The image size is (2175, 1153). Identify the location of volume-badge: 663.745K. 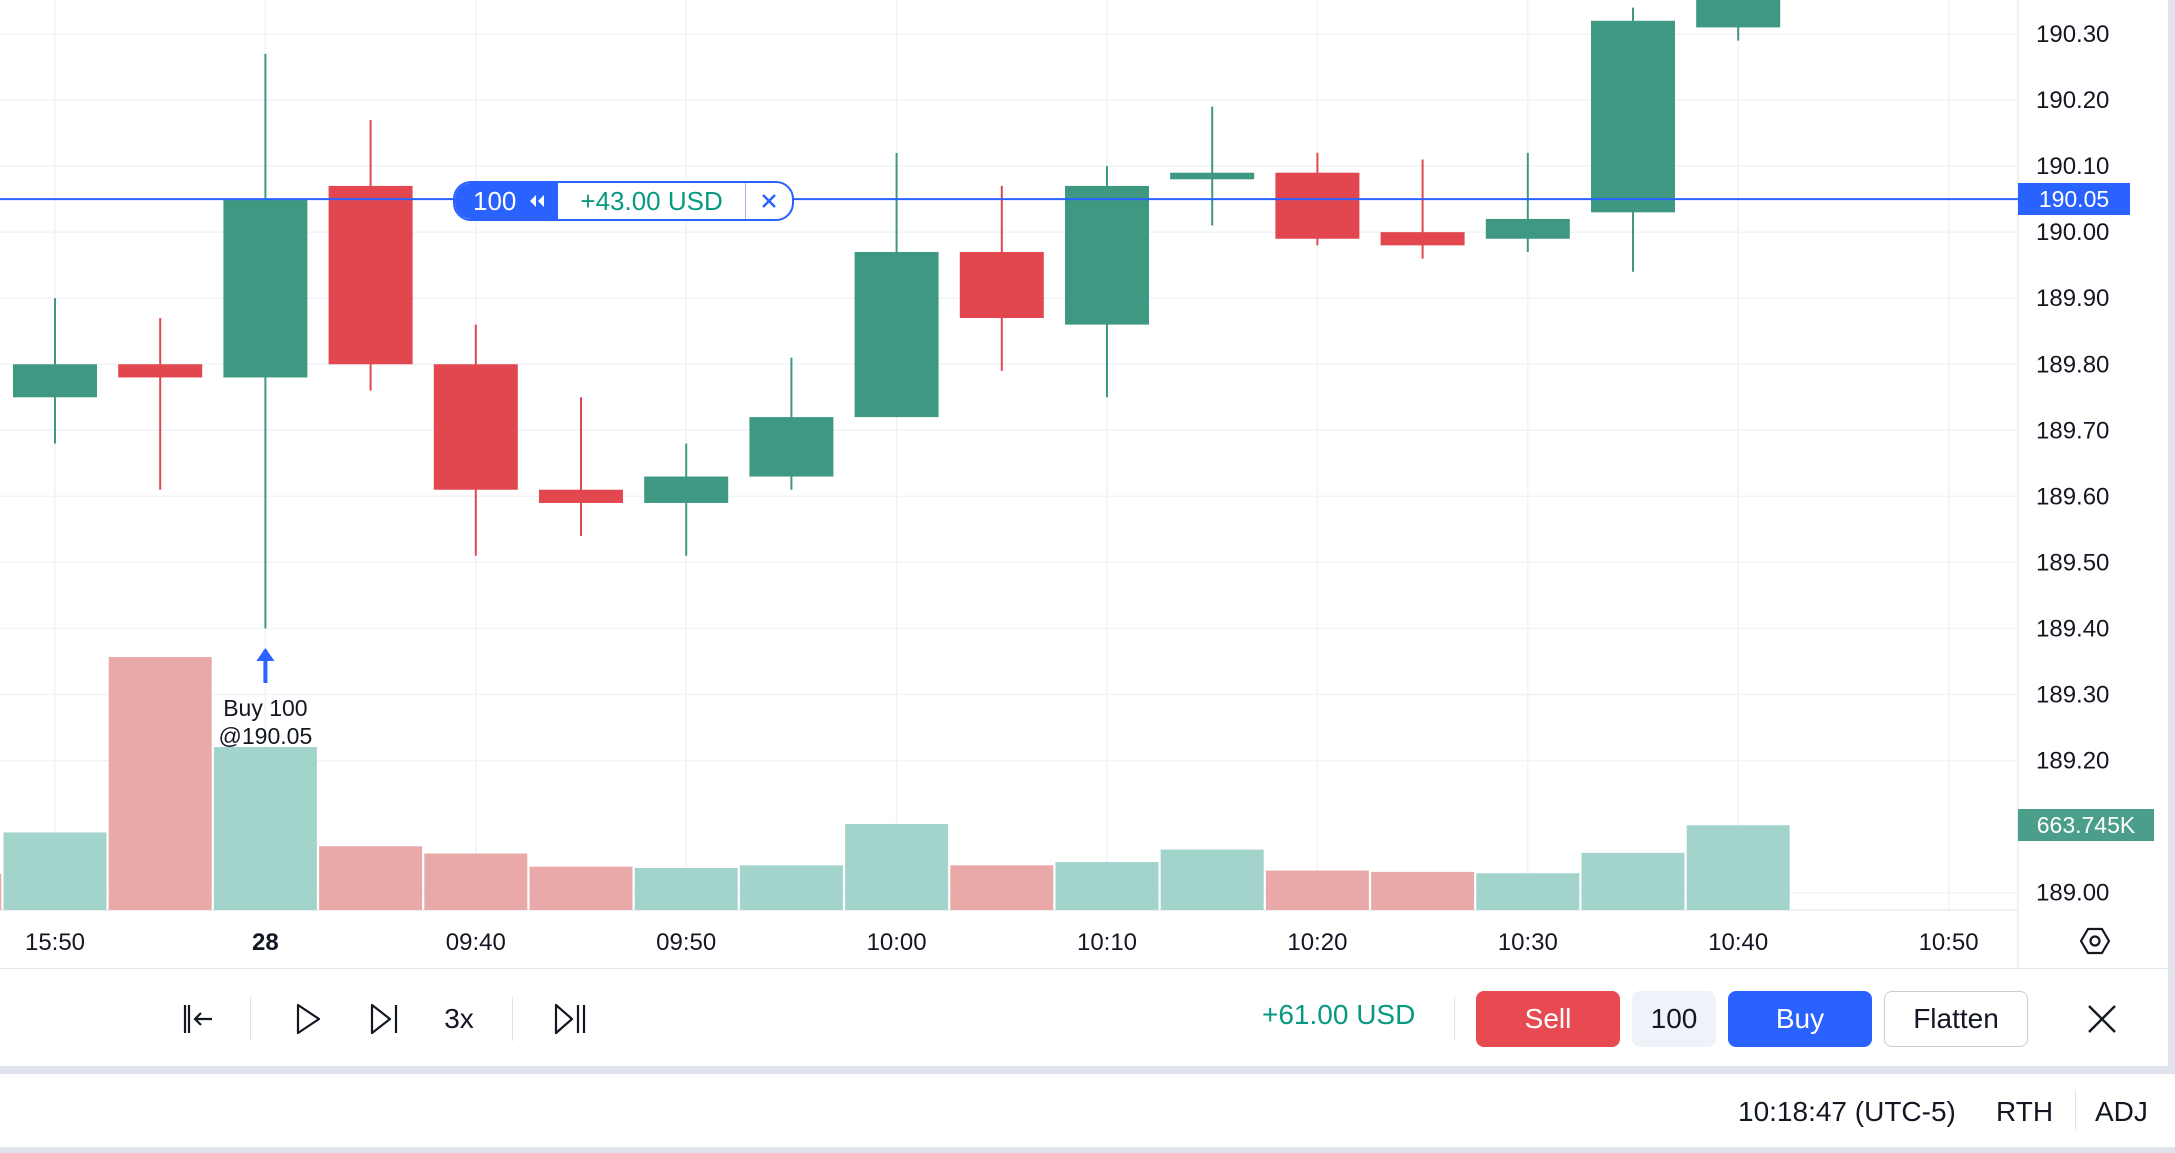
(2086, 825).